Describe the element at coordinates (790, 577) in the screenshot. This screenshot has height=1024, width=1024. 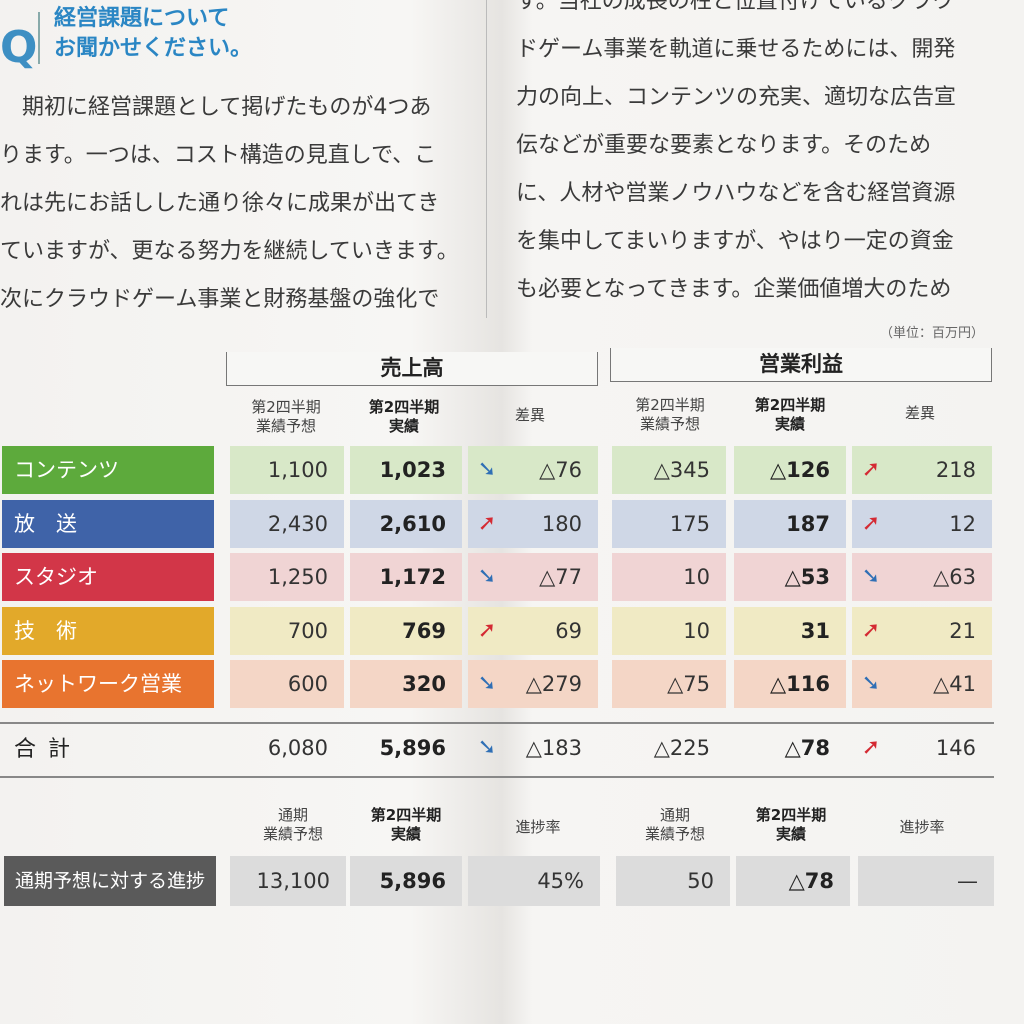
I see `cell-p_ac: △53` at that location.